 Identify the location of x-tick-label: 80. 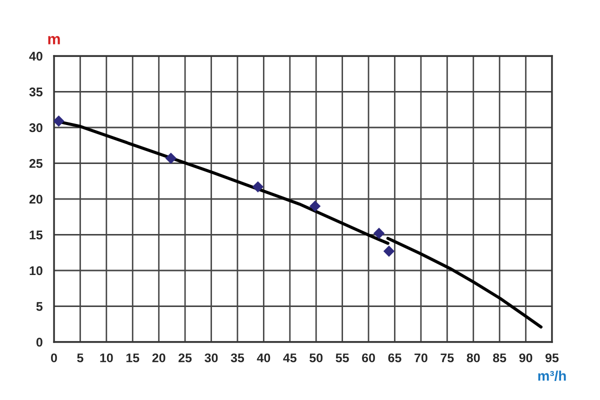
(473, 357).